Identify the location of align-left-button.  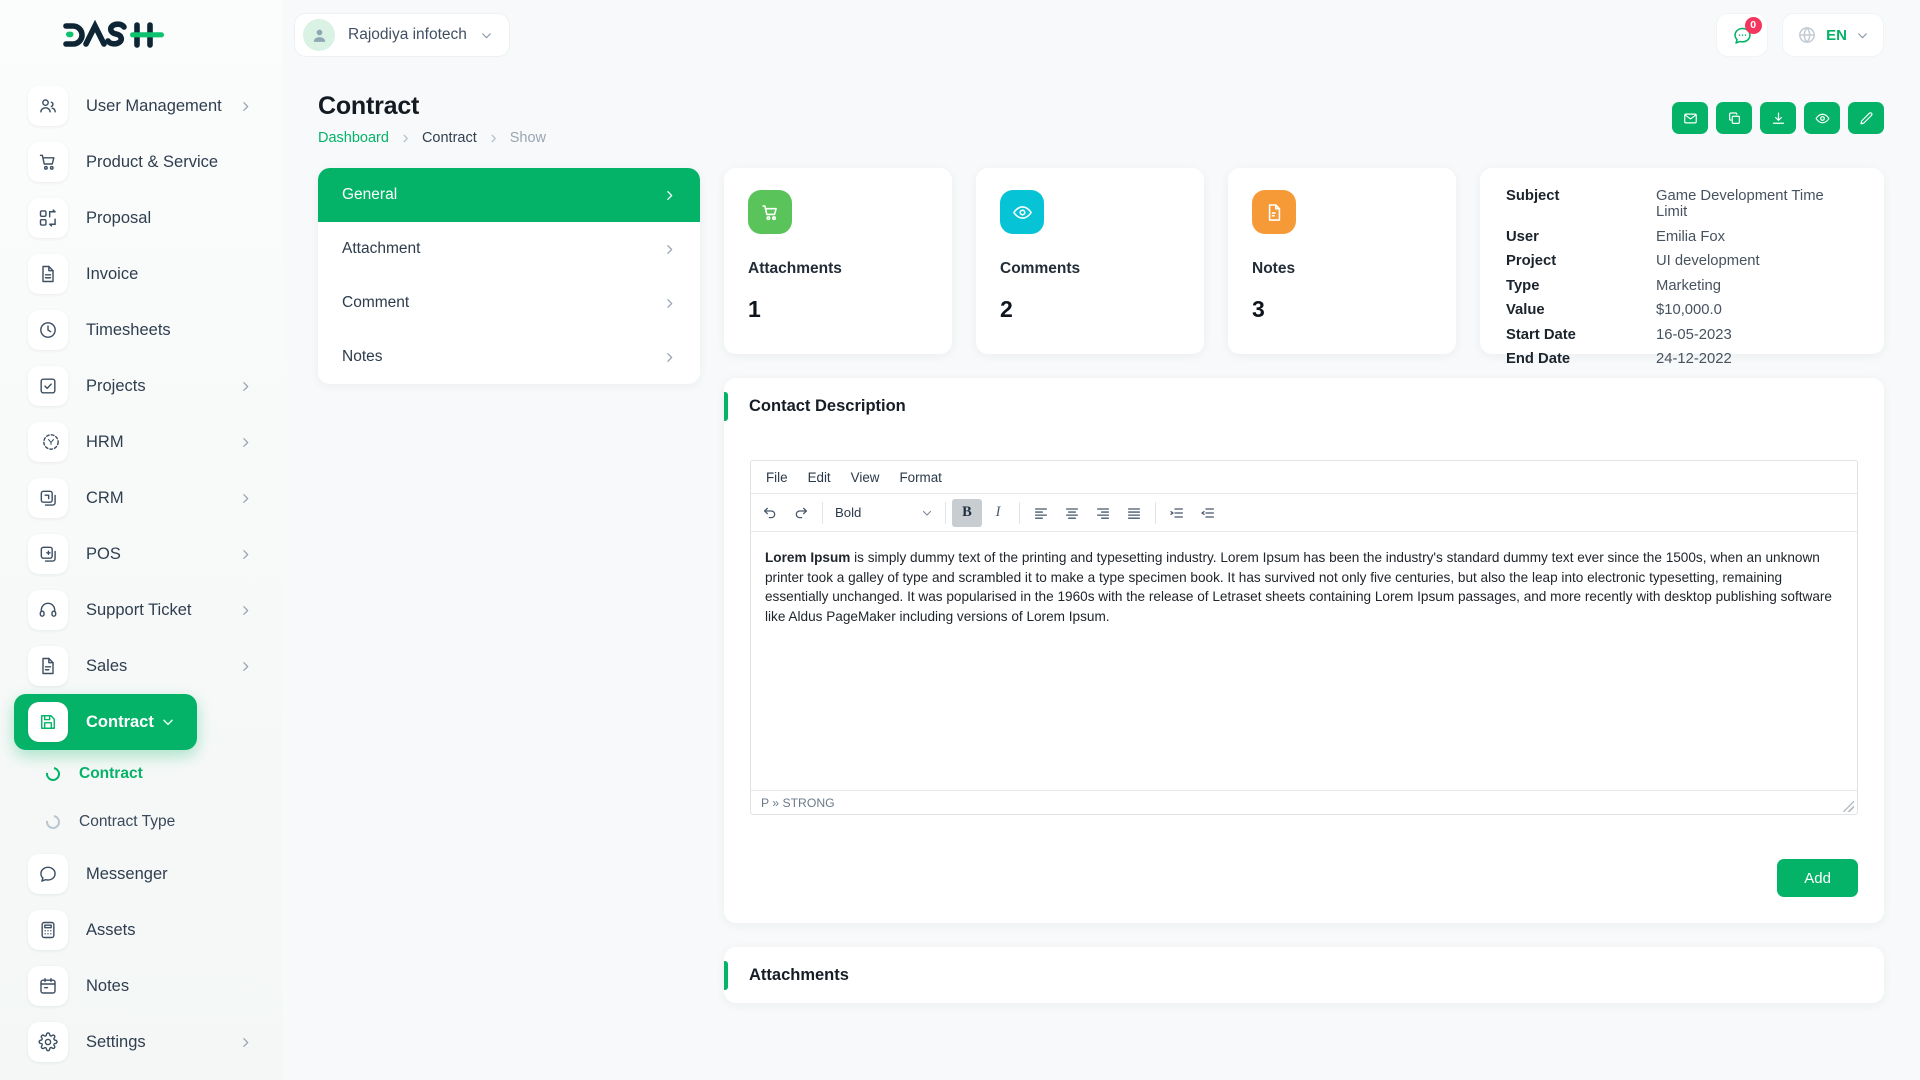
(1041, 513).